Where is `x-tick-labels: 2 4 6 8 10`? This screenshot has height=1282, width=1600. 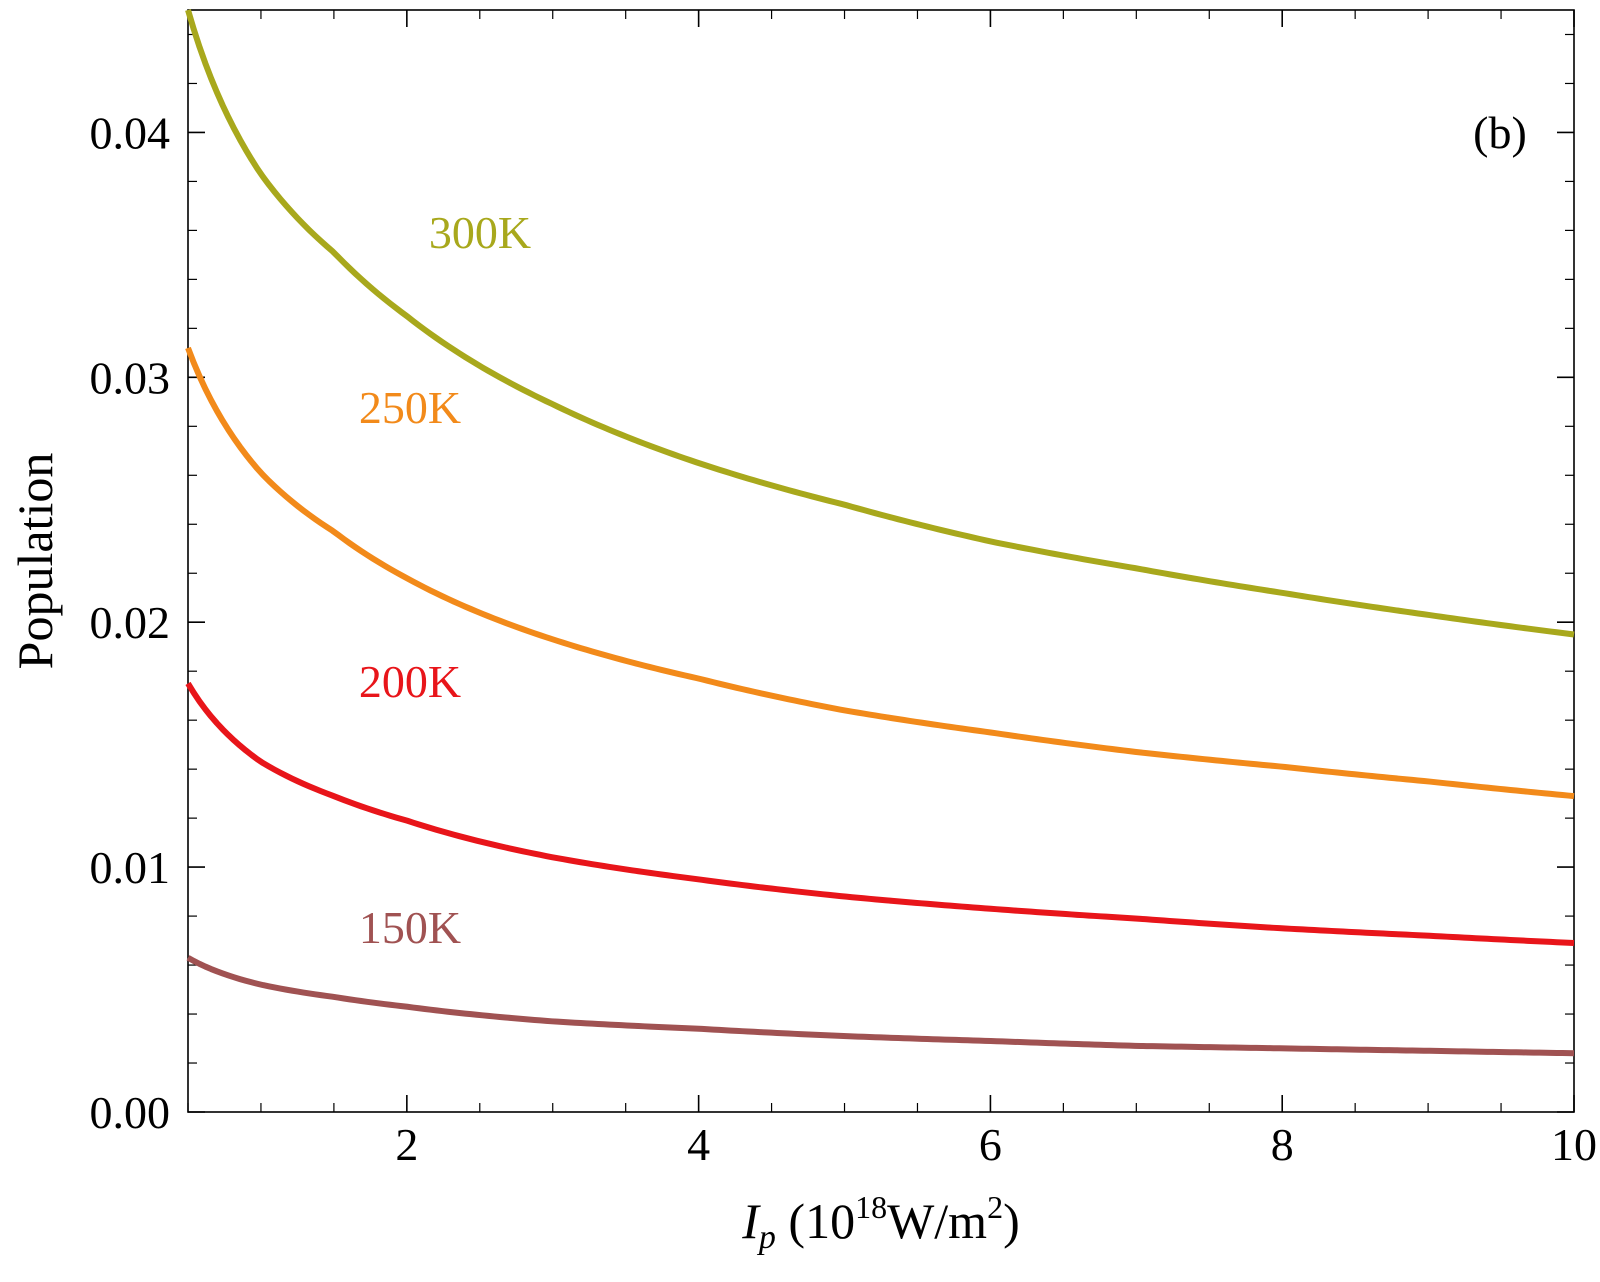
x-tick-labels: 2 4 6 8 10 is located at coordinates (996, 1144).